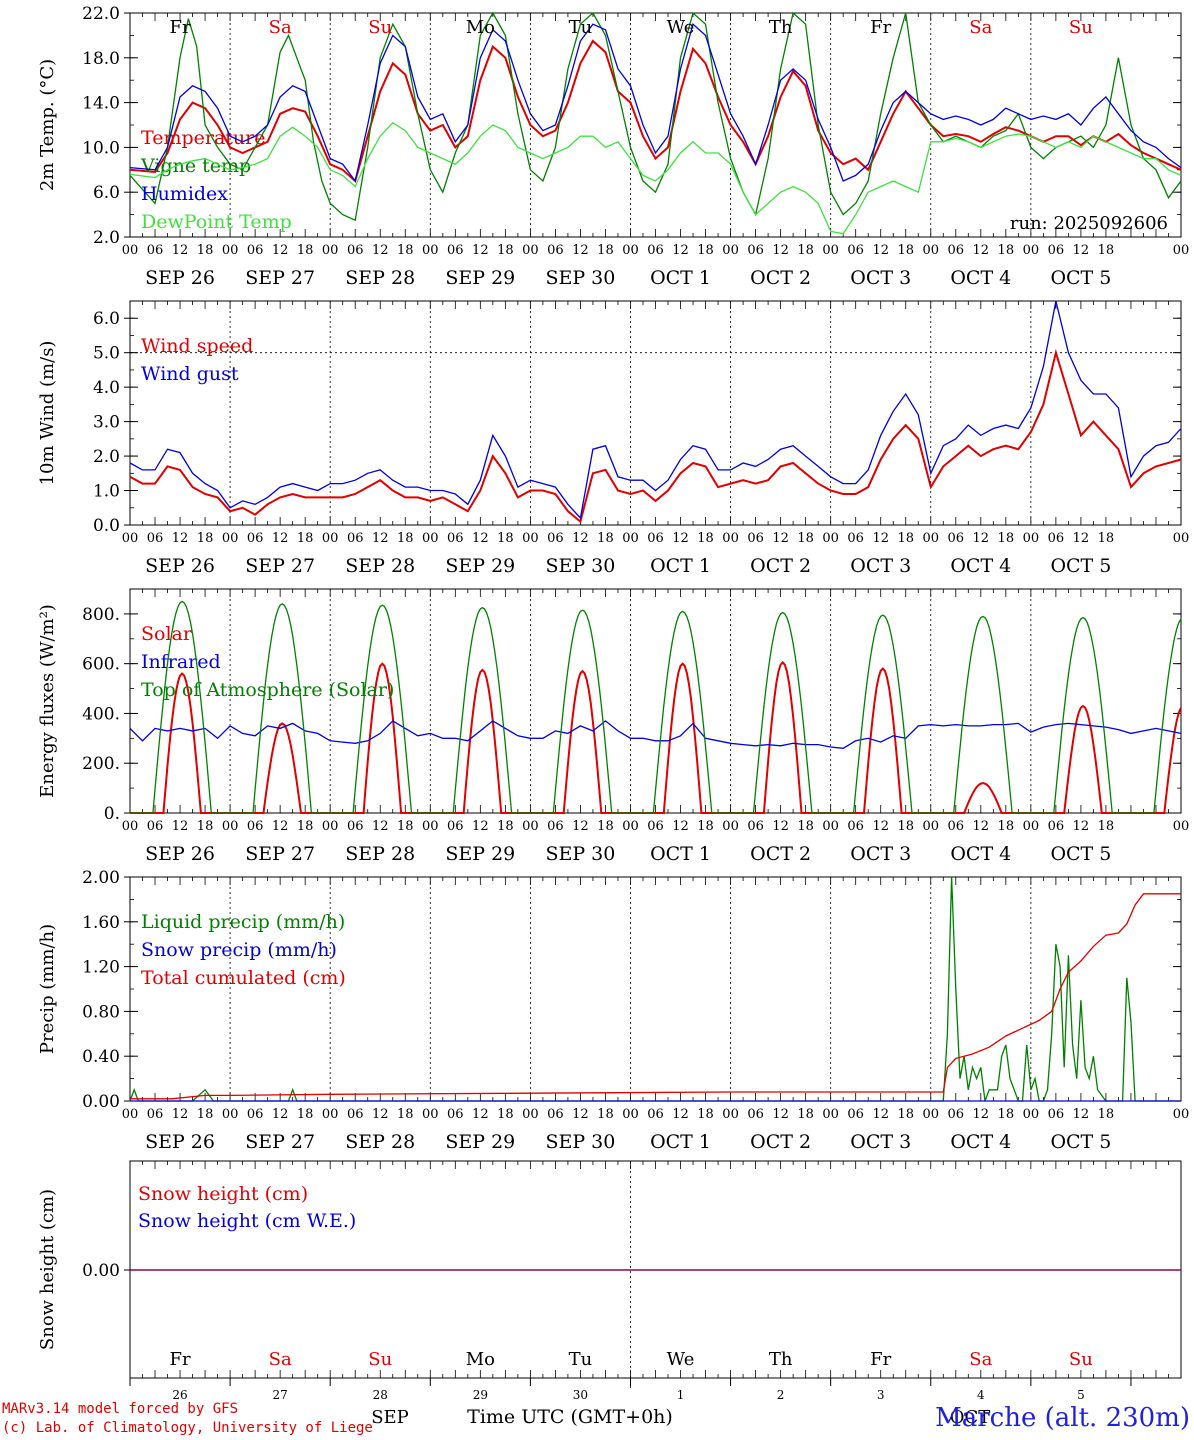 Image resolution: width=1194 pixels, height=1440 pixels. What do you see at coordinates (380, 1359) in the screenshot?
I see `weekday-label: Su` at bounding box center [380, 1359].